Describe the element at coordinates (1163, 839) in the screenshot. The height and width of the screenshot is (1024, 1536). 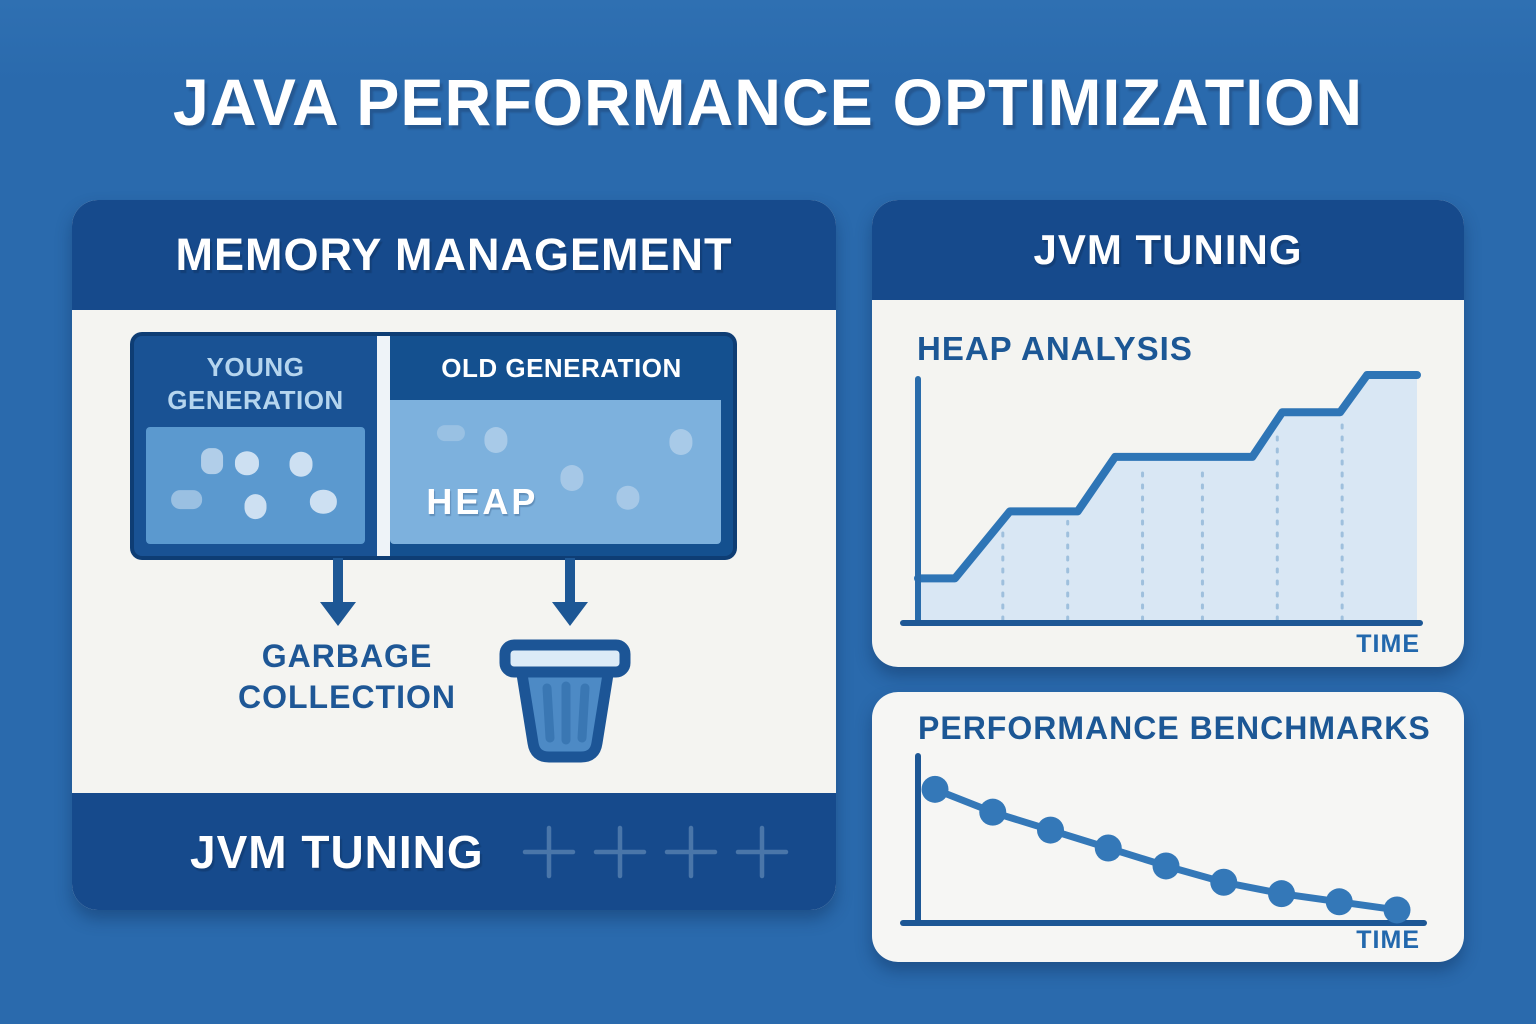
I see `performance-benchmarks-chart` at that location.